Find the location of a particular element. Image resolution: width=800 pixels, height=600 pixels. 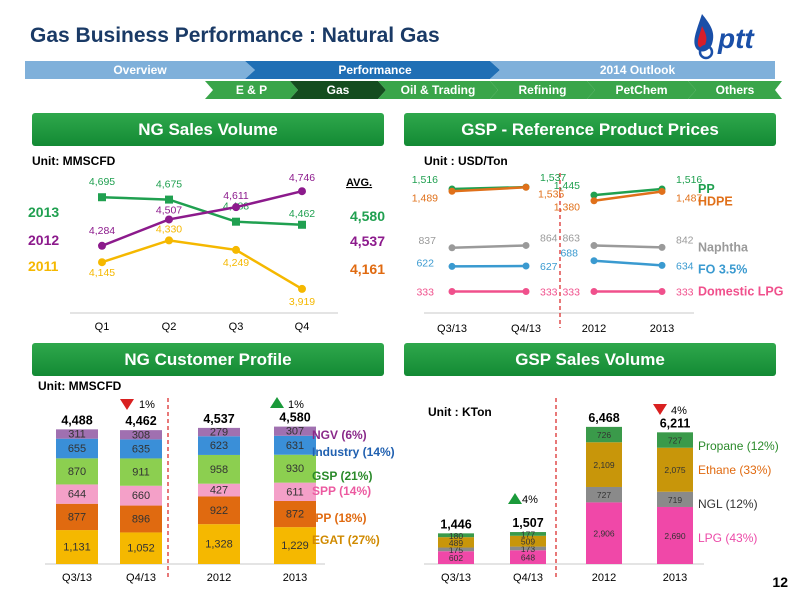

bar-total: 1,507 is located at coordinates (527, 523).